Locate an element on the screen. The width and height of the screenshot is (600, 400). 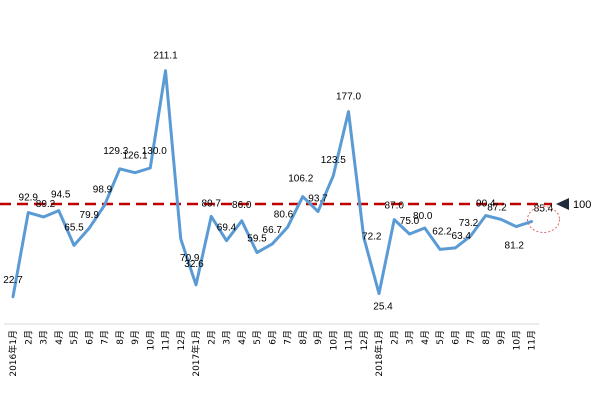
x-tick-label-15: 4月 is located at coordinates (242, 337).